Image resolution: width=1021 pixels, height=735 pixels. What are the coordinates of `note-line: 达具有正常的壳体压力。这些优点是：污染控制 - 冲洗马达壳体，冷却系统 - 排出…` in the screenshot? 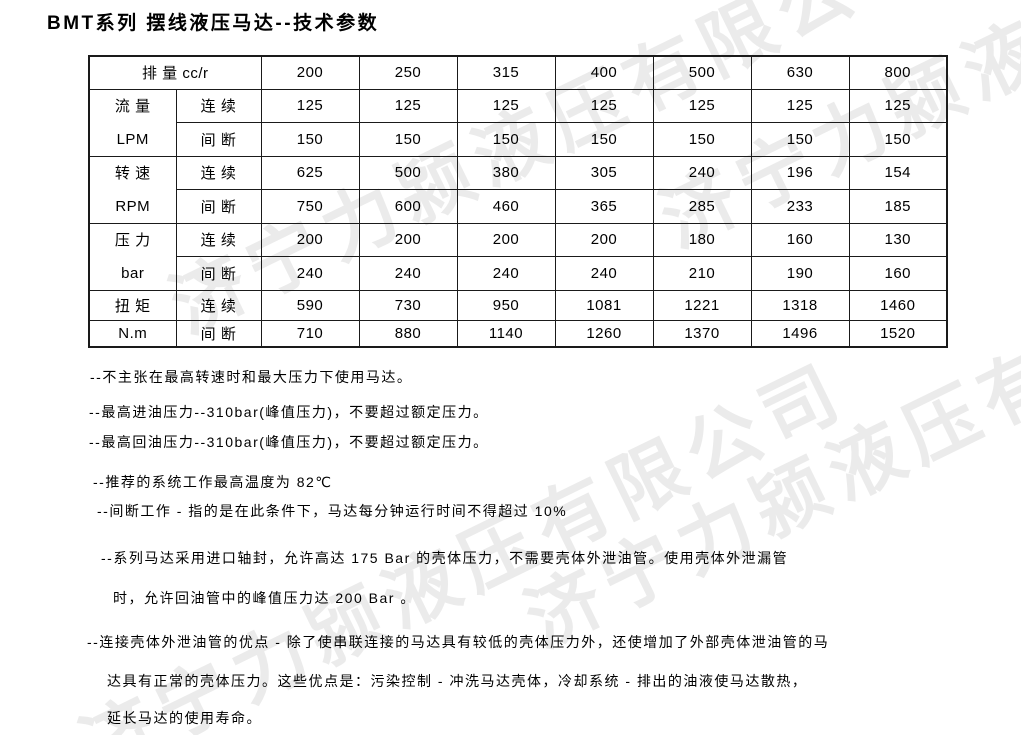 It's located at (457, 681).